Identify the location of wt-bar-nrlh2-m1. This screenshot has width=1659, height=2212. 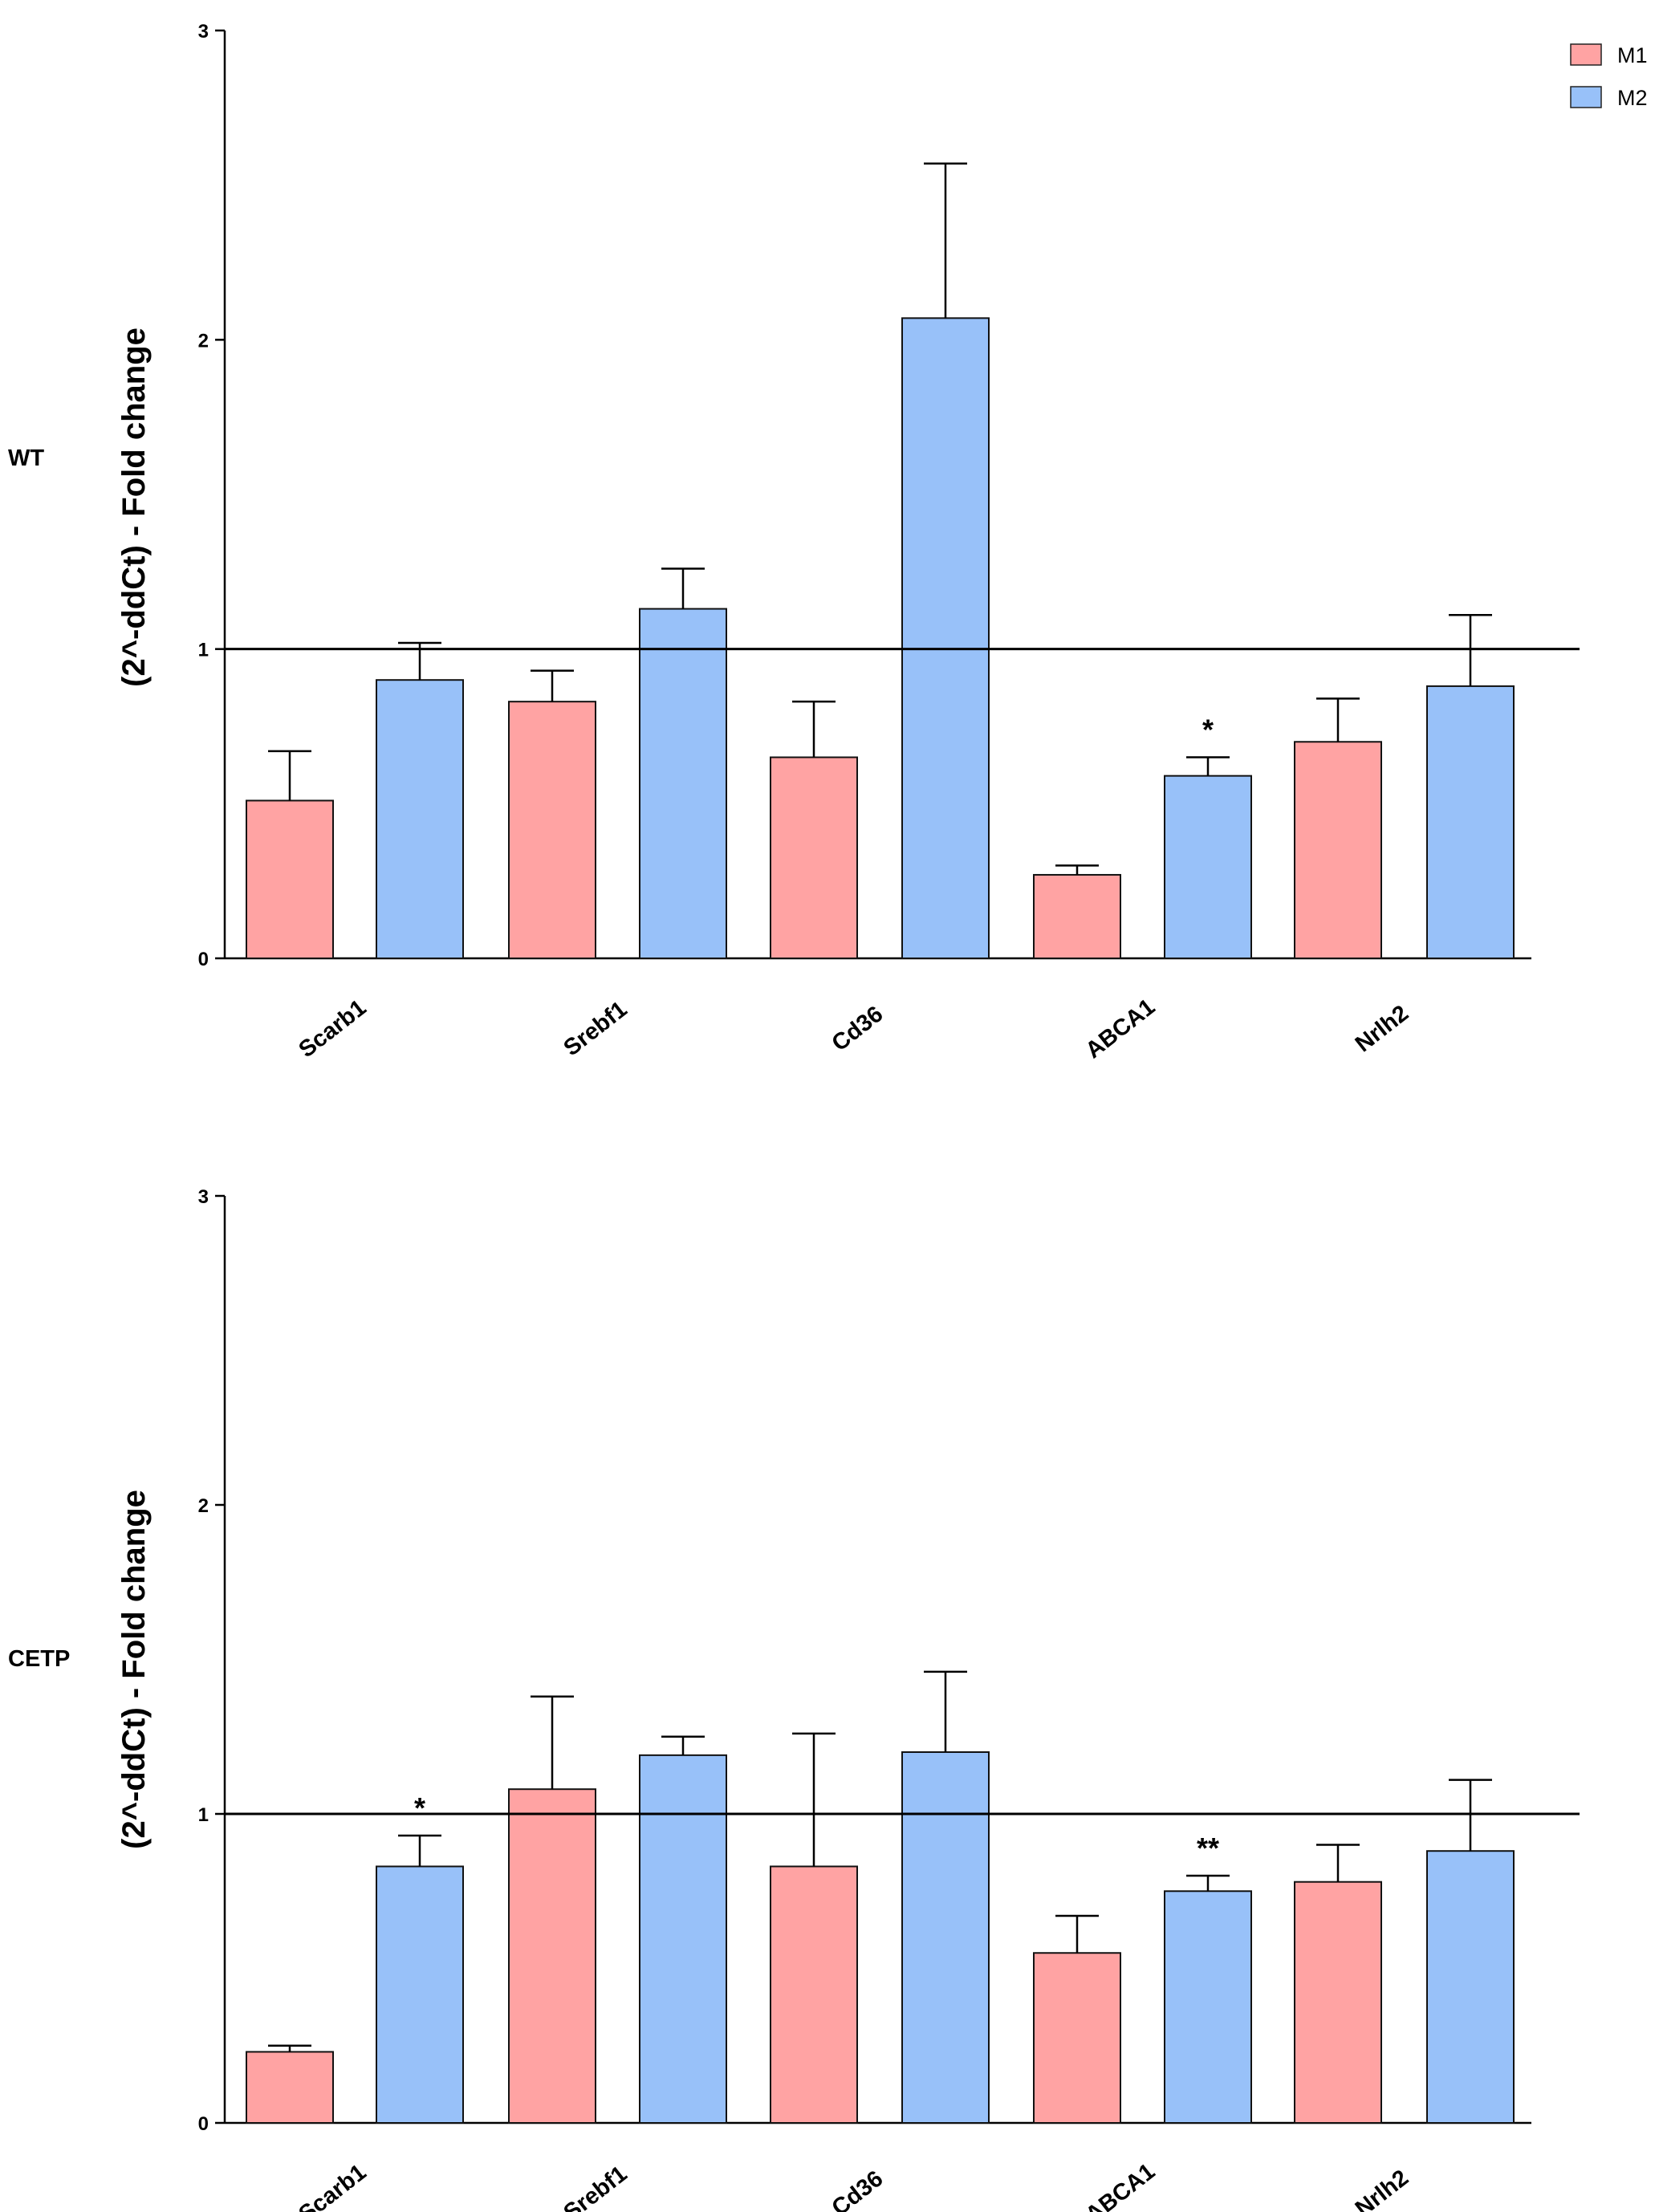
(1338, 850).